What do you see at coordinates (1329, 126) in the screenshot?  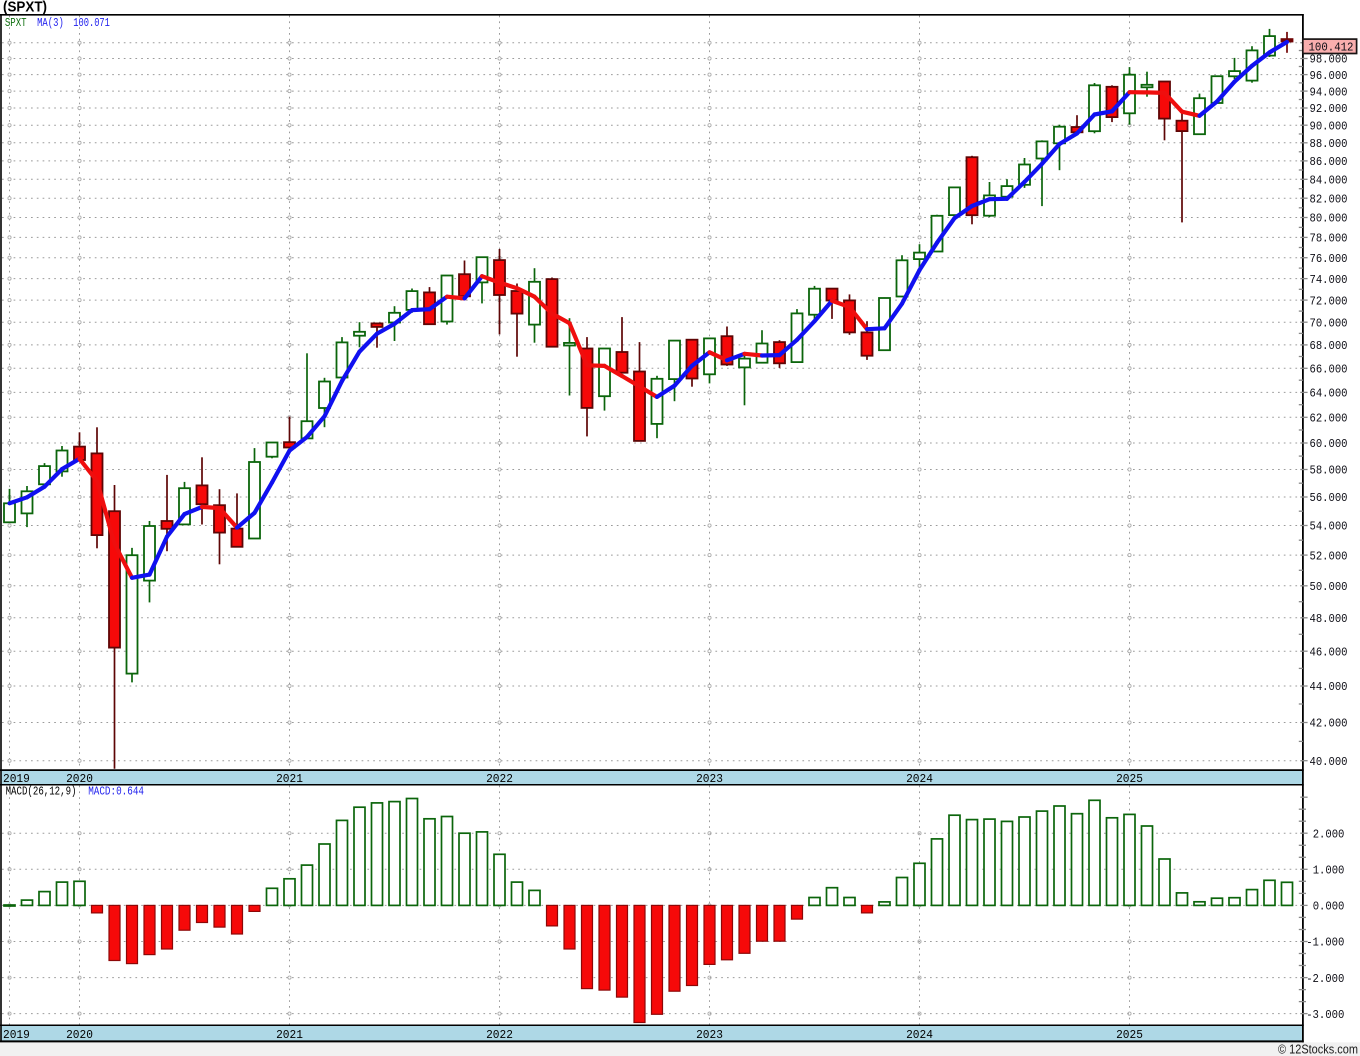 I see `svg-text: 90.000` at bounding box center [1329, 126].